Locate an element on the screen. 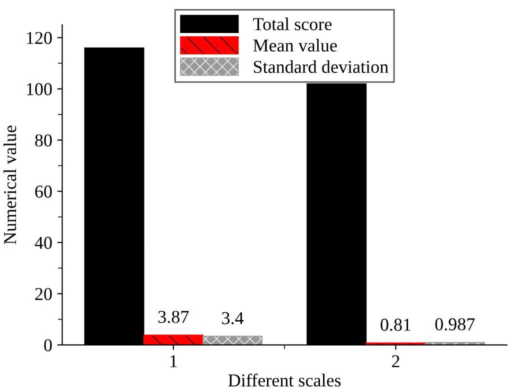 The width and height of the screenshot is (510, 388). y-tick-label: 60 is located at coordinates (43, 192).